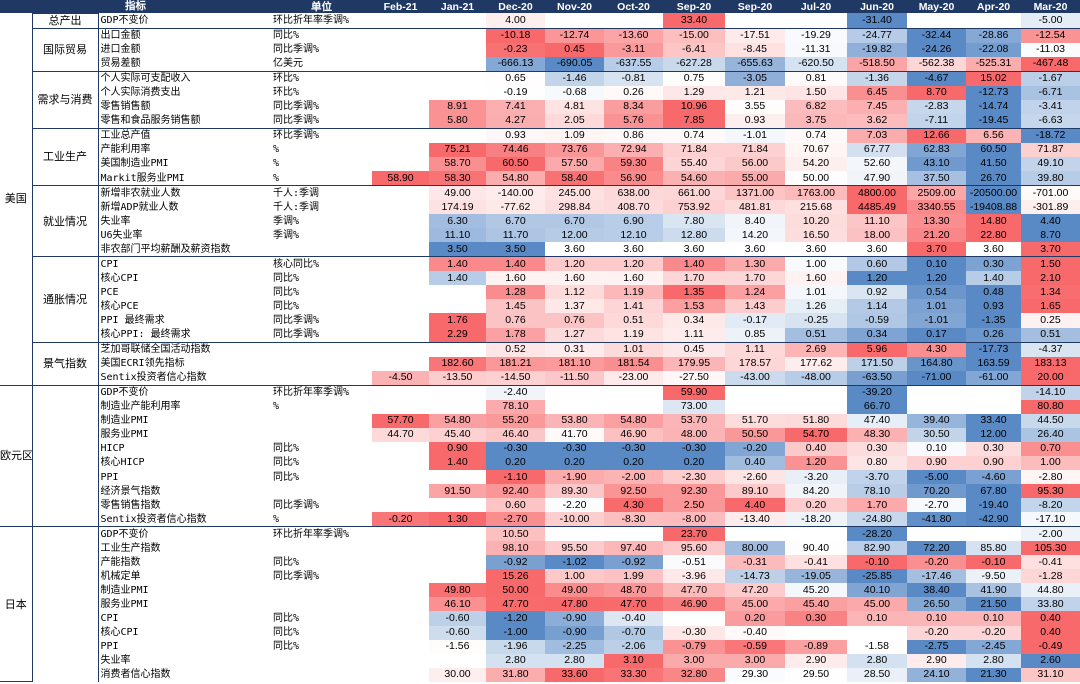 The image size is (1080, 684). I want to click on value-cell: 32.80, so click(694, 674).